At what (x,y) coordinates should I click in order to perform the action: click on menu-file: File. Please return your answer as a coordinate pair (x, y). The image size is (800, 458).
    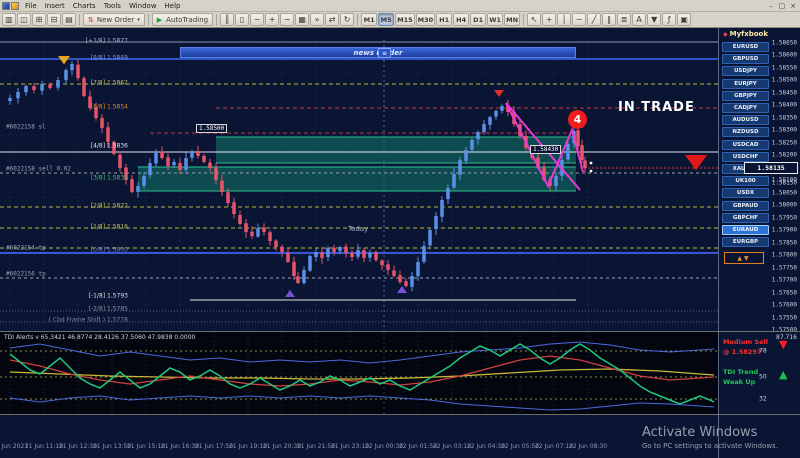
    Looking at the image, I should click on (31, 5).